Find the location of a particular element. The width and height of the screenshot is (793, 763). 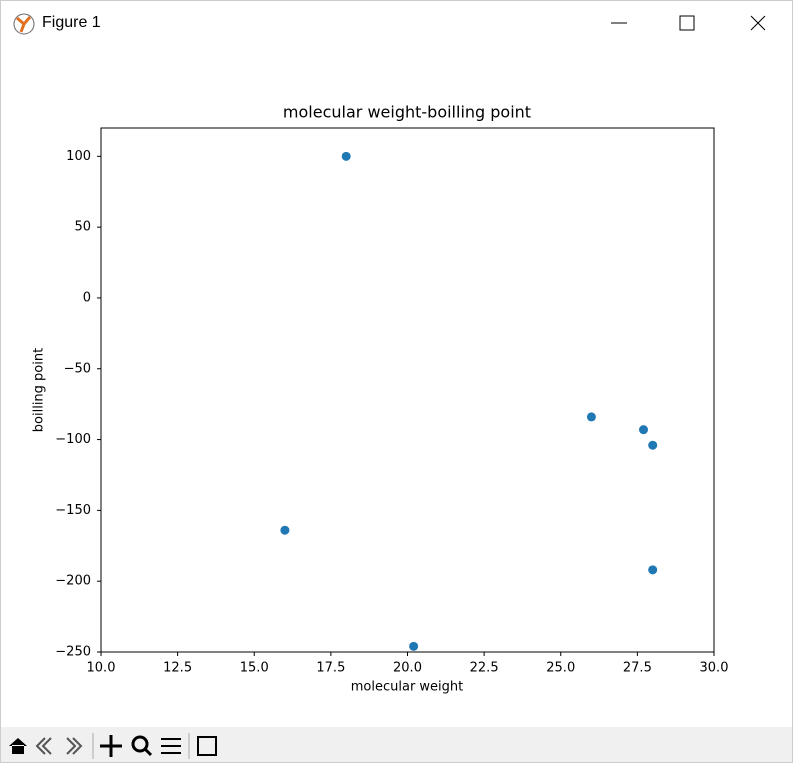

back-button is located at coordinates (43, 746).